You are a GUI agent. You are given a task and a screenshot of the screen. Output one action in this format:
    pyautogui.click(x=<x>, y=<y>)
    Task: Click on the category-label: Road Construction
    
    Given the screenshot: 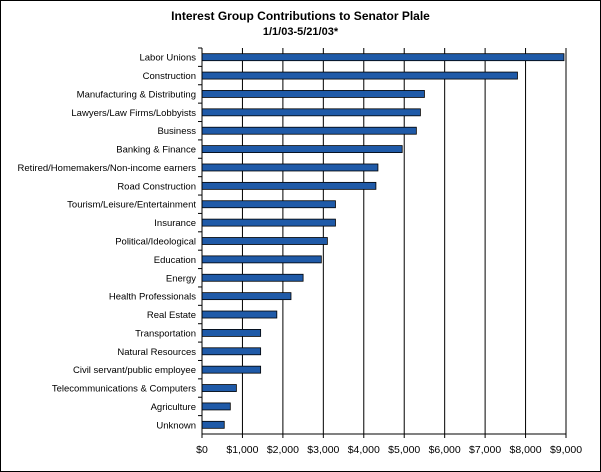 What is the action you would take?
    pyautogui.click(x=156, y=186)
    